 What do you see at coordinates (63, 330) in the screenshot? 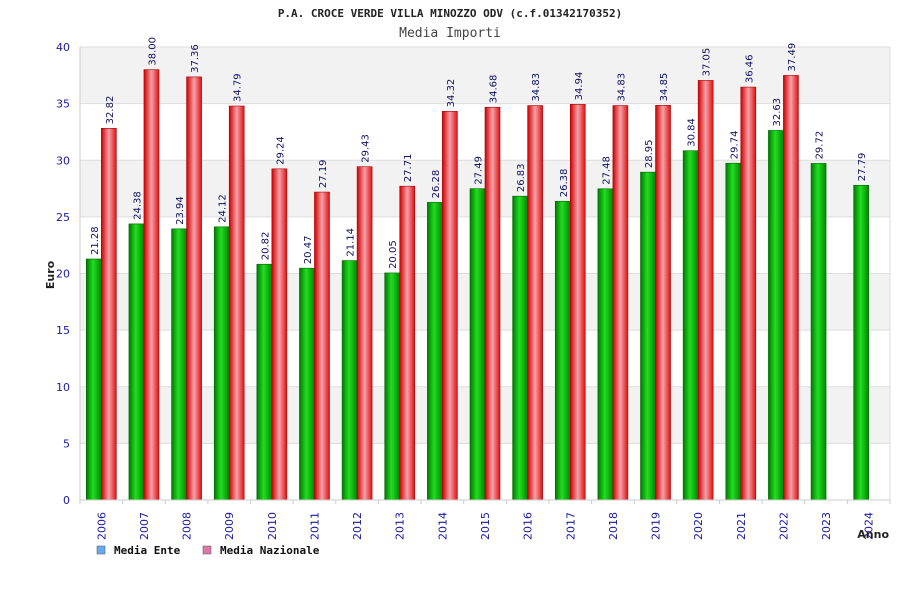
I see `y-tick-label: 15` at bounding box center [63, 330].